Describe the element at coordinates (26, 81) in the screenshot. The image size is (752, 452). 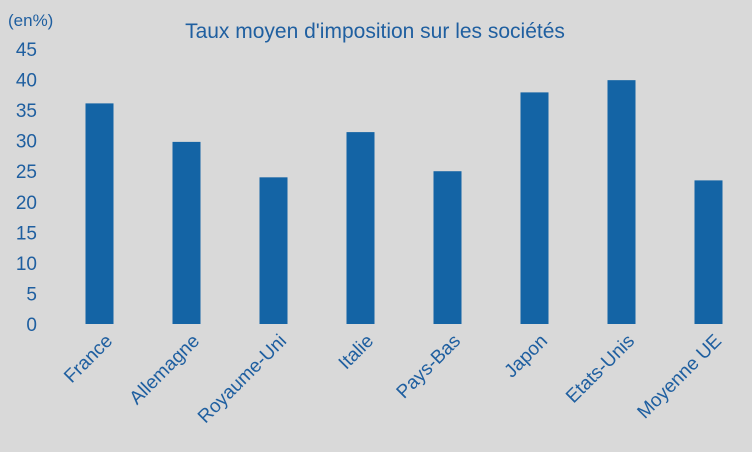
I see `y-tick-label: 40` at that location.